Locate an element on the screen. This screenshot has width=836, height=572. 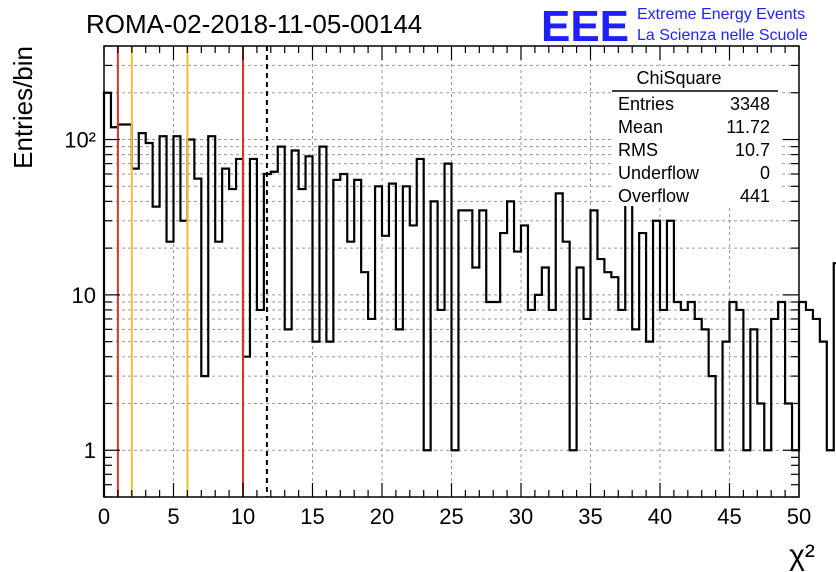
stats-value: 441 is located at coordinates (755, 196).